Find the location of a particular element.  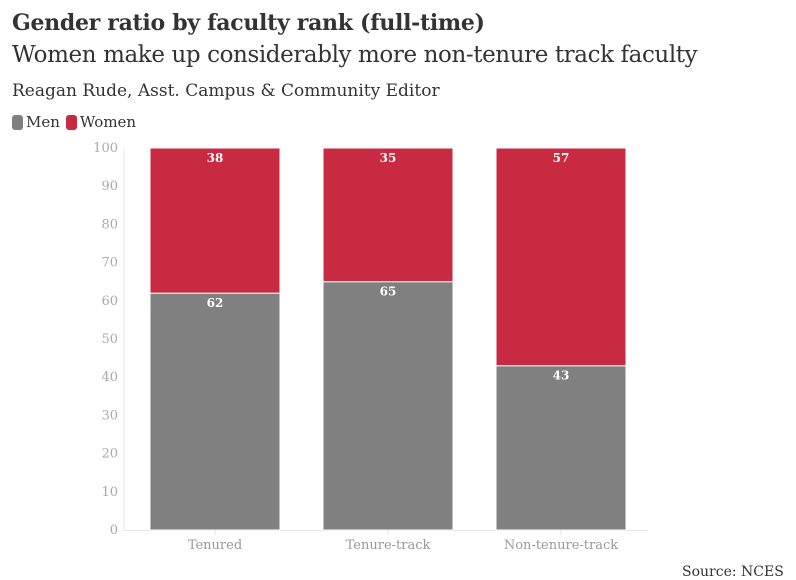

data-label: 35 is located at coordinates (388, 158).